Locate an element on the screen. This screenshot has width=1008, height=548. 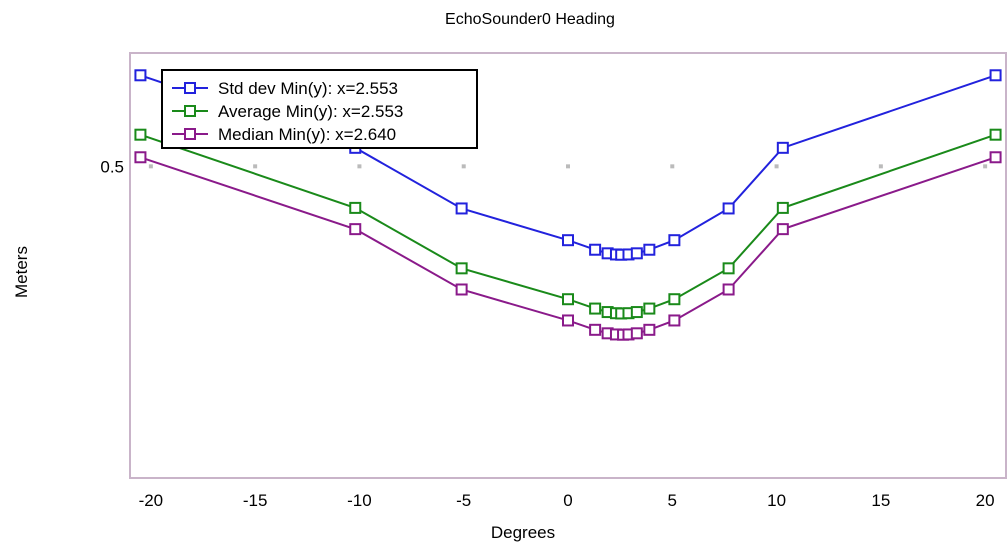
x-axis-label: Degrees is located at coordinates (523, 532).